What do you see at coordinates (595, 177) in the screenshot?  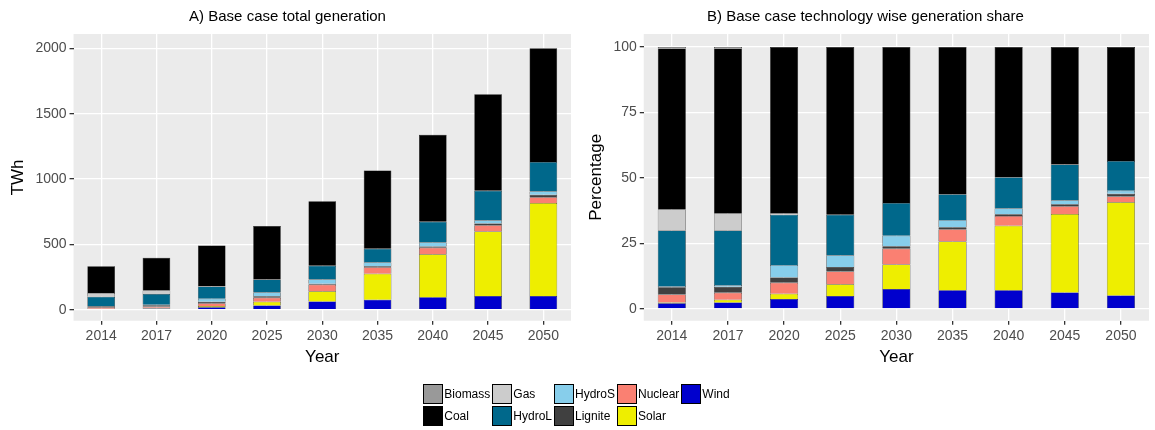 I see `y-axis-title: Percentage` at bounding box center [595, 177].